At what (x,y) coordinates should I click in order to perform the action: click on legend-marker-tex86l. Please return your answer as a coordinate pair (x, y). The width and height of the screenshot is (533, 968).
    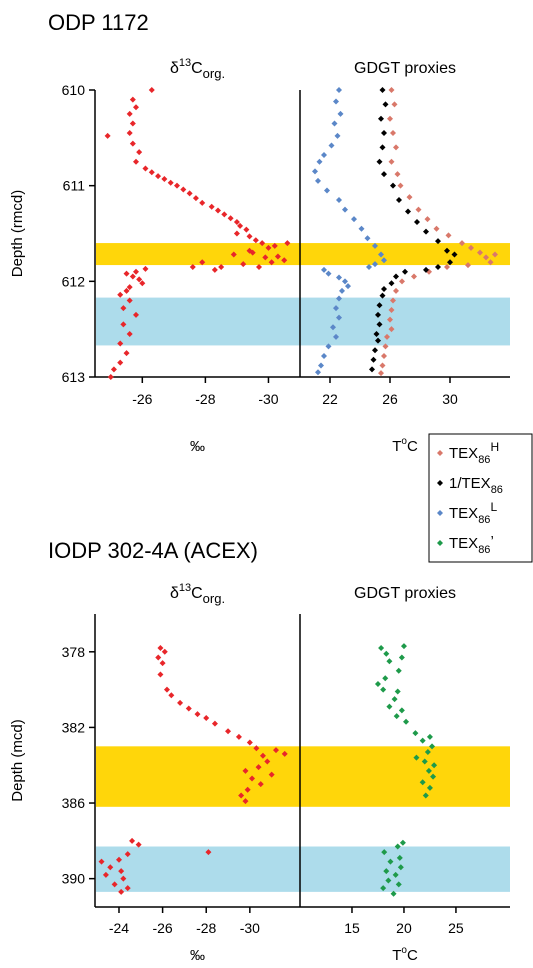
    Looking at the image, I should click on (440, 513).